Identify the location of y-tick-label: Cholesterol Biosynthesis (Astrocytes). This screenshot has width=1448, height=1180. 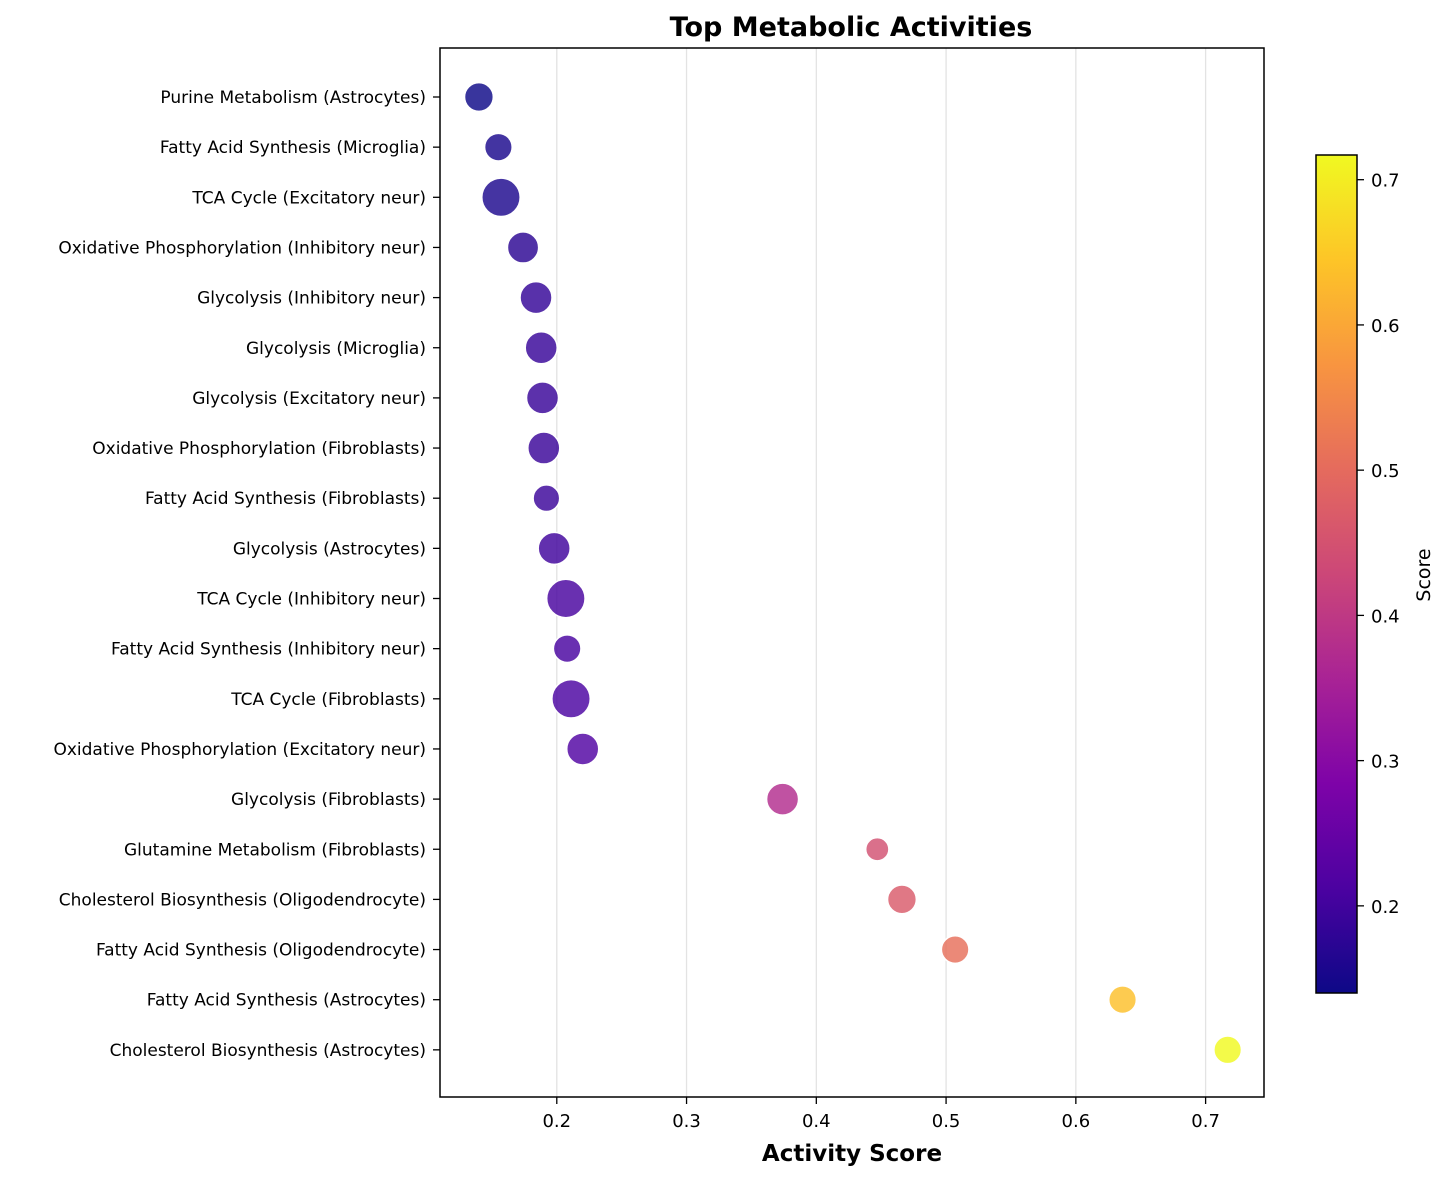
(268, 1051).